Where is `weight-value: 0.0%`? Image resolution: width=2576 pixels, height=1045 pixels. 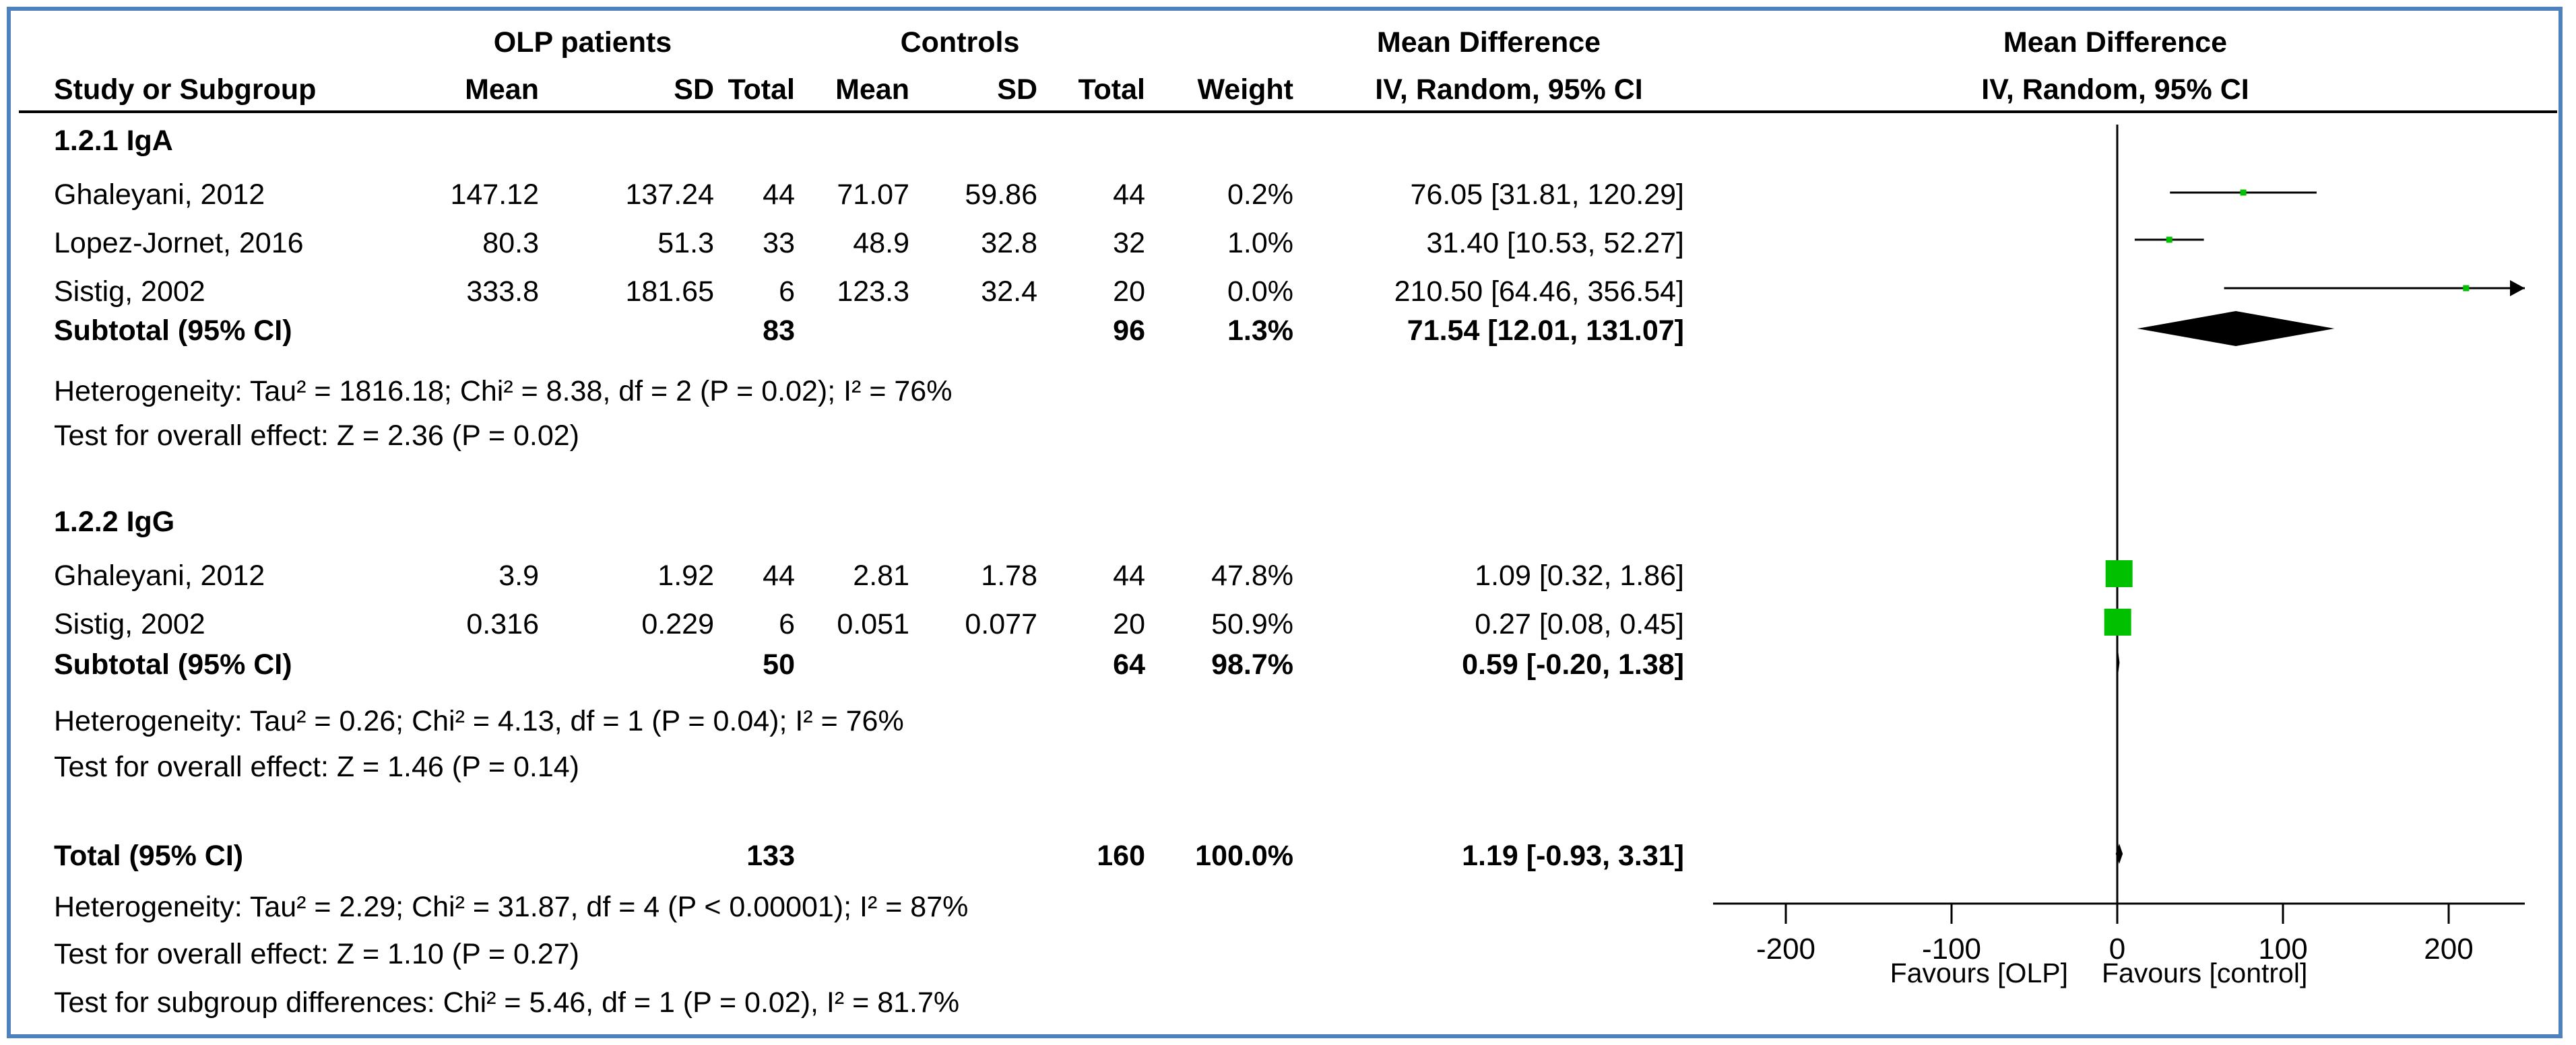
weight-value: 0.0% is located at coordinates (1260, 291).